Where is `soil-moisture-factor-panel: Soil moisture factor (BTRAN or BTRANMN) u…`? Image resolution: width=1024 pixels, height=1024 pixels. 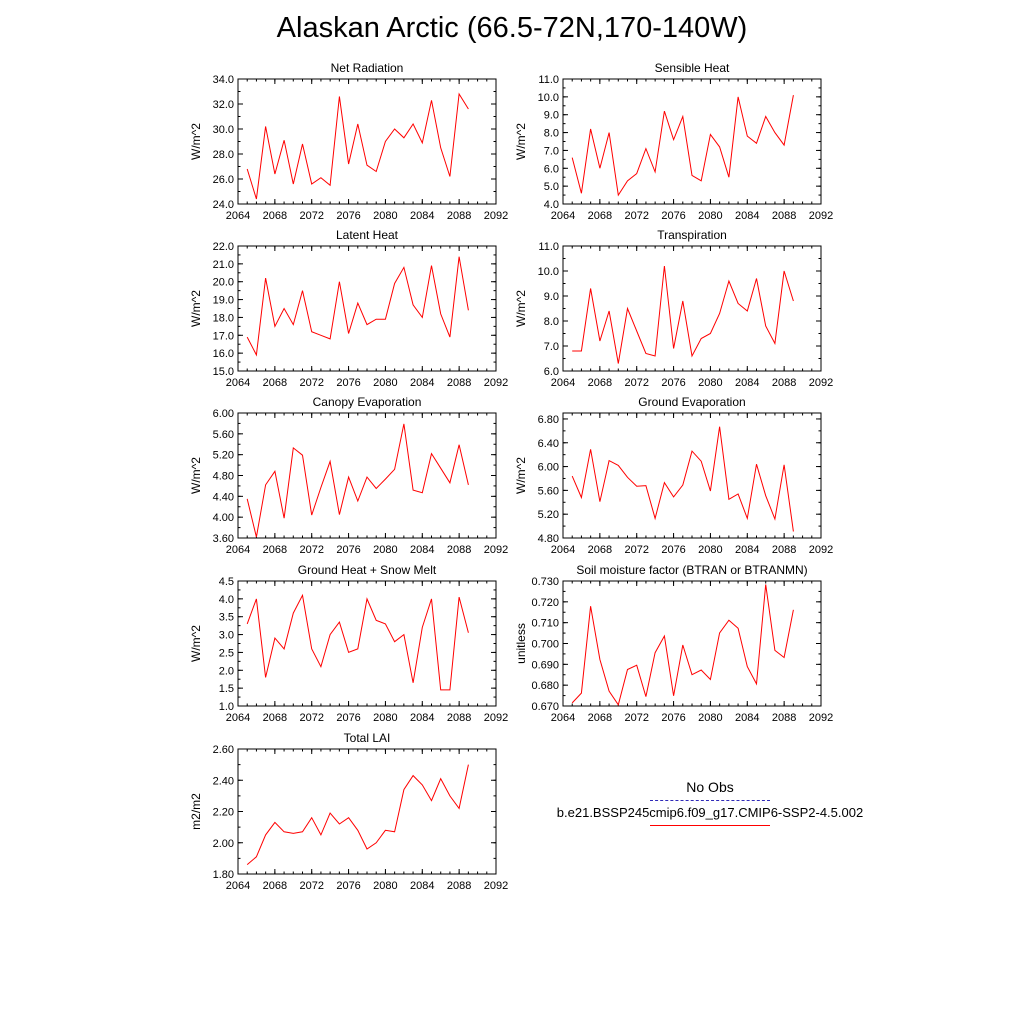
soil-moisture-factor-panel: Soil moisture factor (BTRAN or BTRANMN) u… is located at coordinates (673, 643).